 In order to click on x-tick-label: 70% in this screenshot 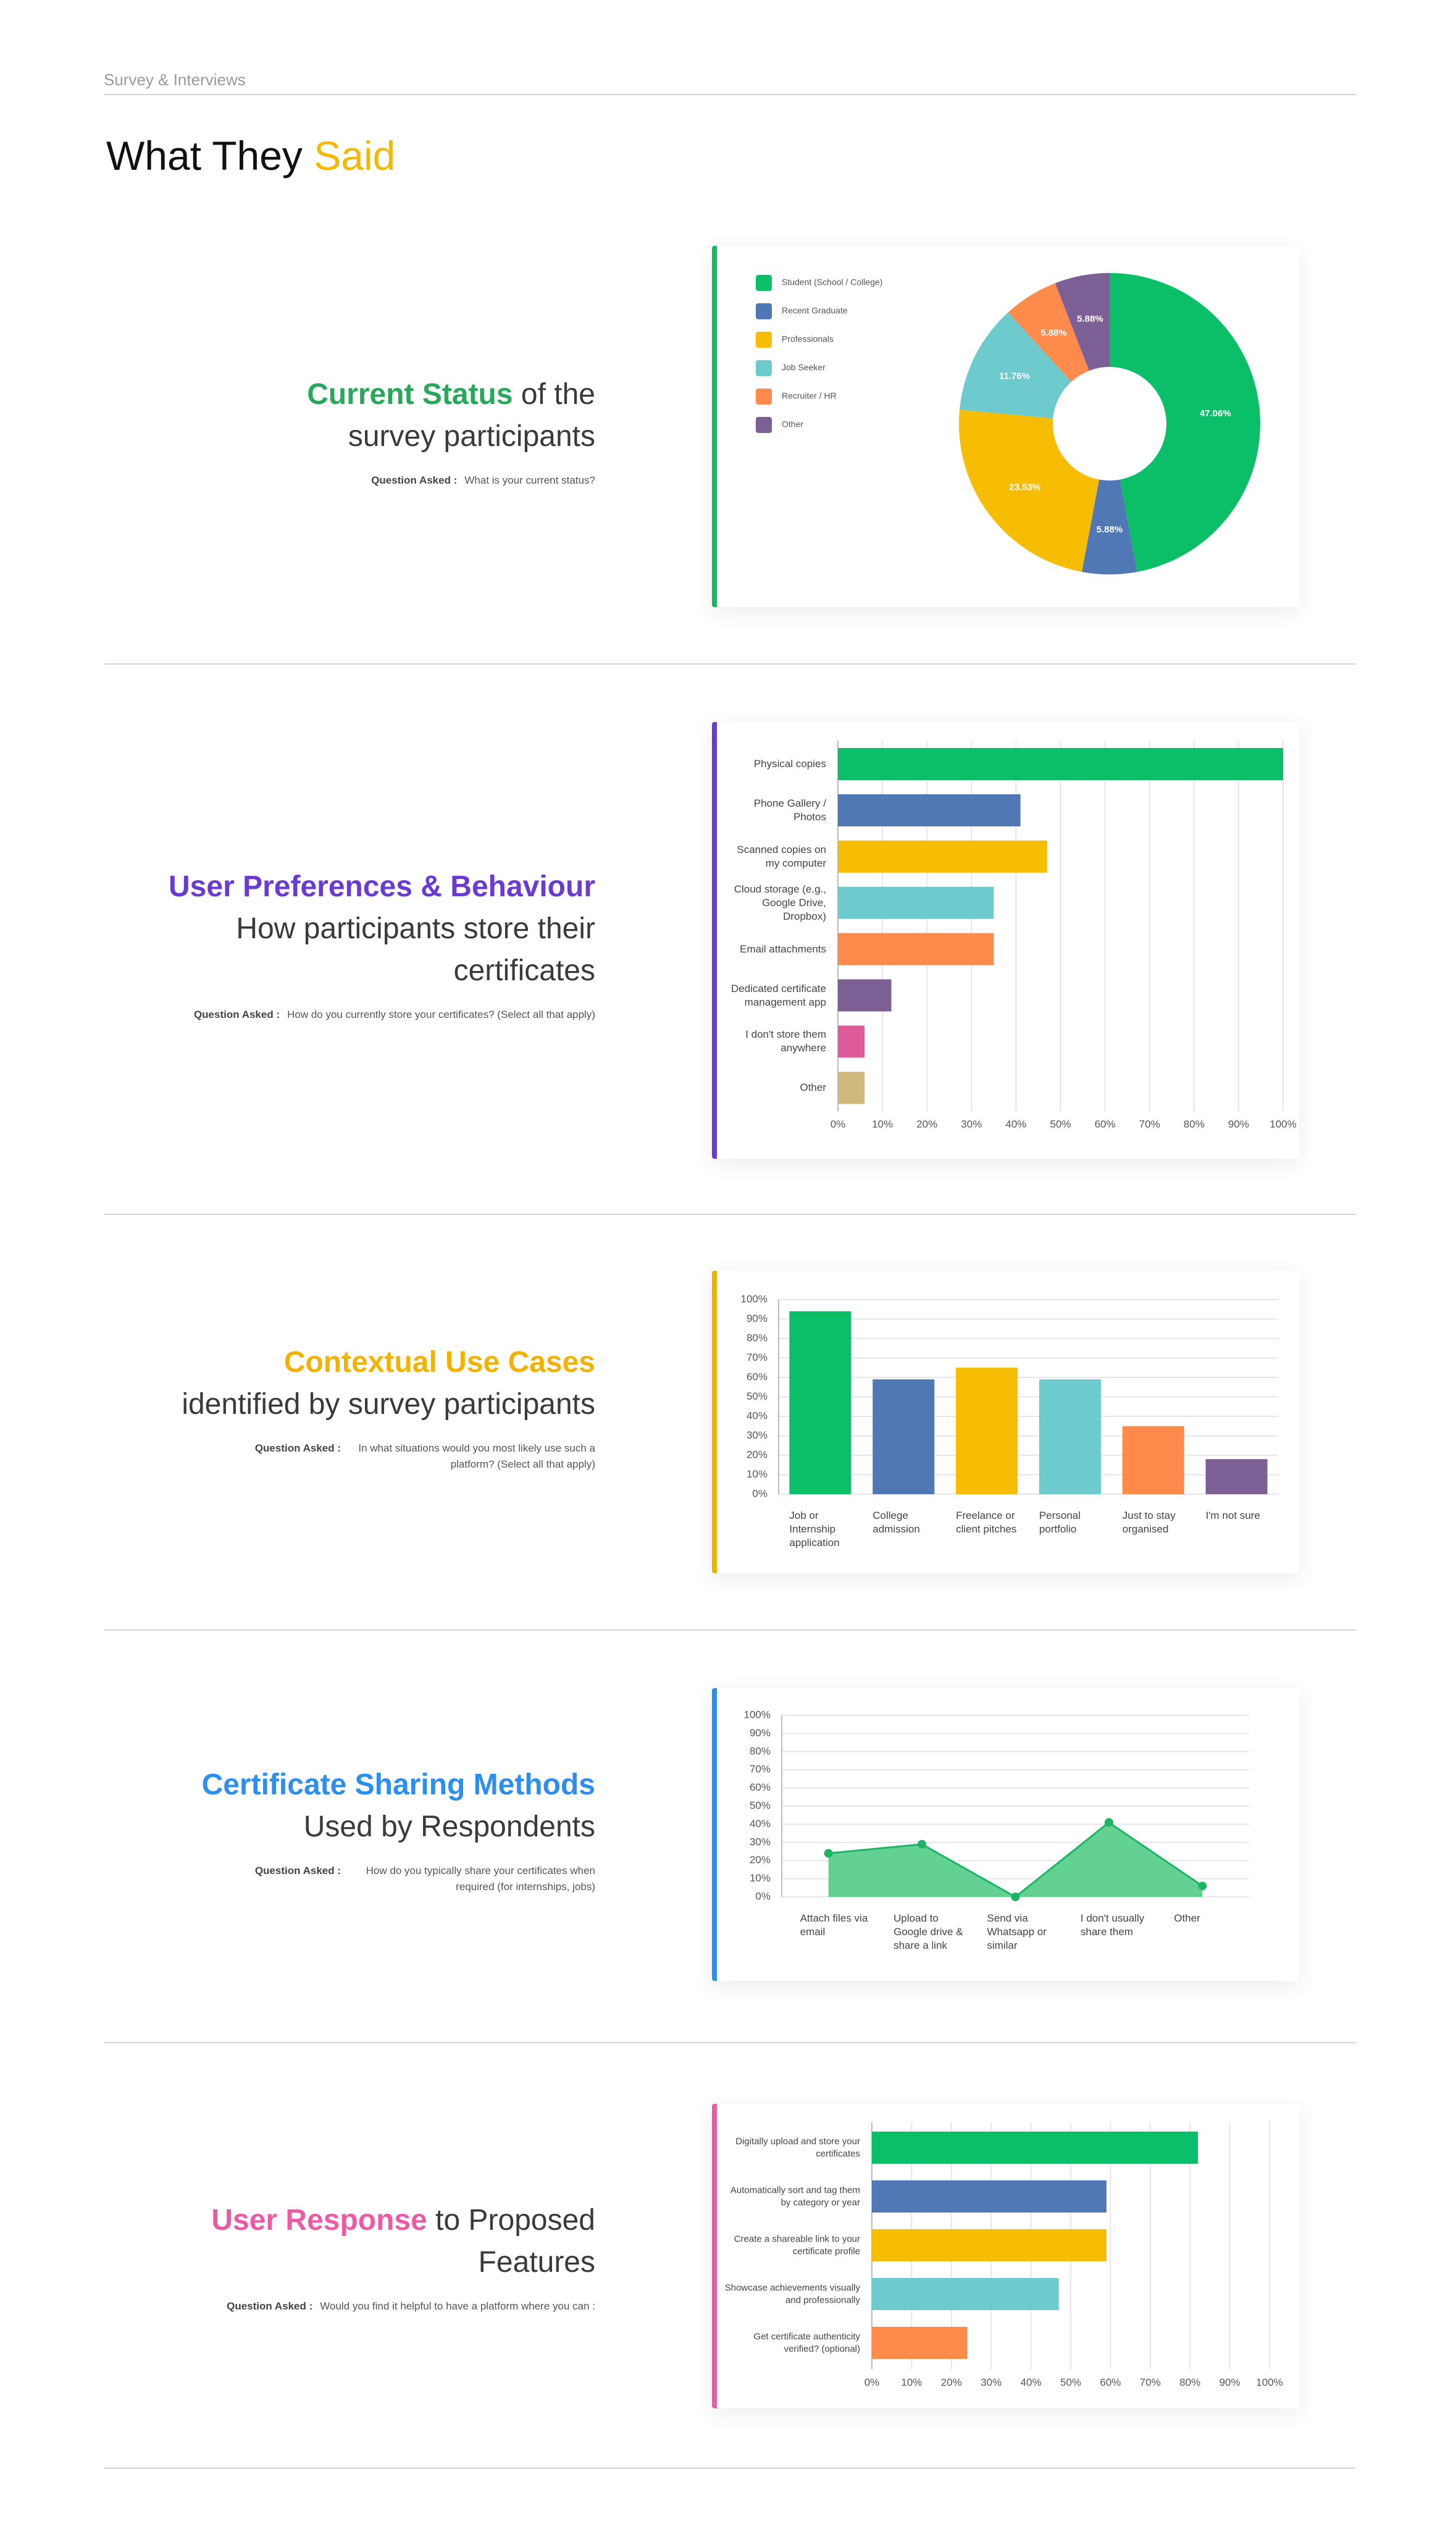, I will do `click(1150, 2382)`.